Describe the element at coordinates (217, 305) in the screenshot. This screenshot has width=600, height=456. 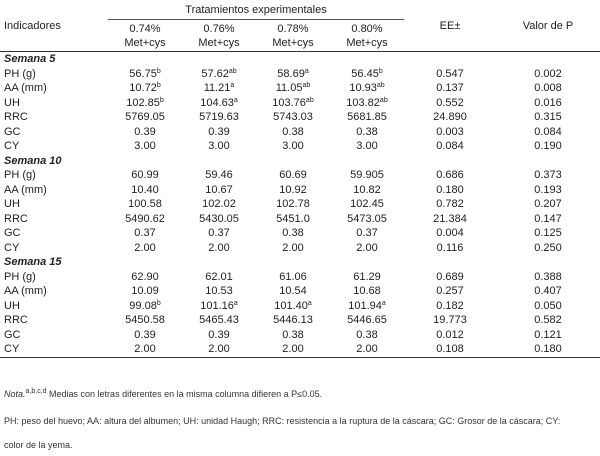
I see `cell-value: 101.16` at that location.